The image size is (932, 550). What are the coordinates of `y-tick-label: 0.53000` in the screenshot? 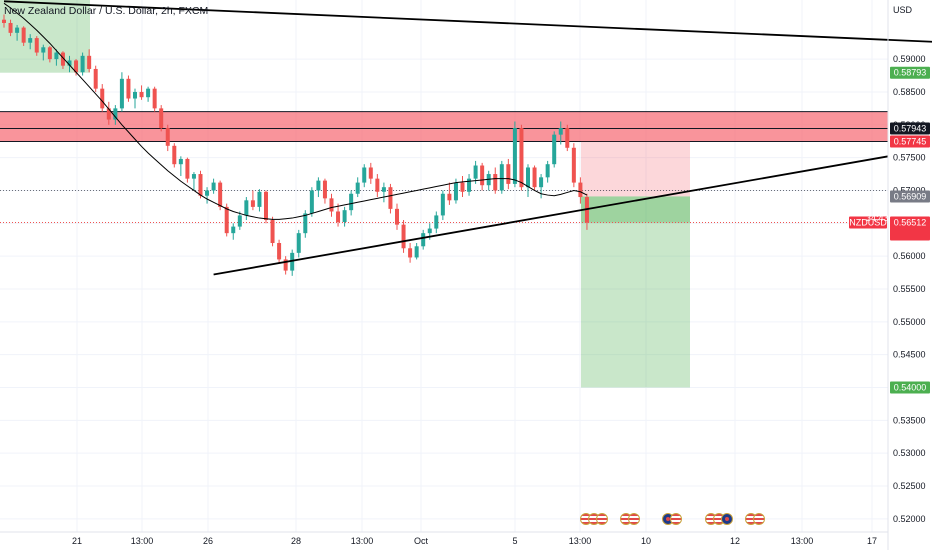 It's located at (909, 453).